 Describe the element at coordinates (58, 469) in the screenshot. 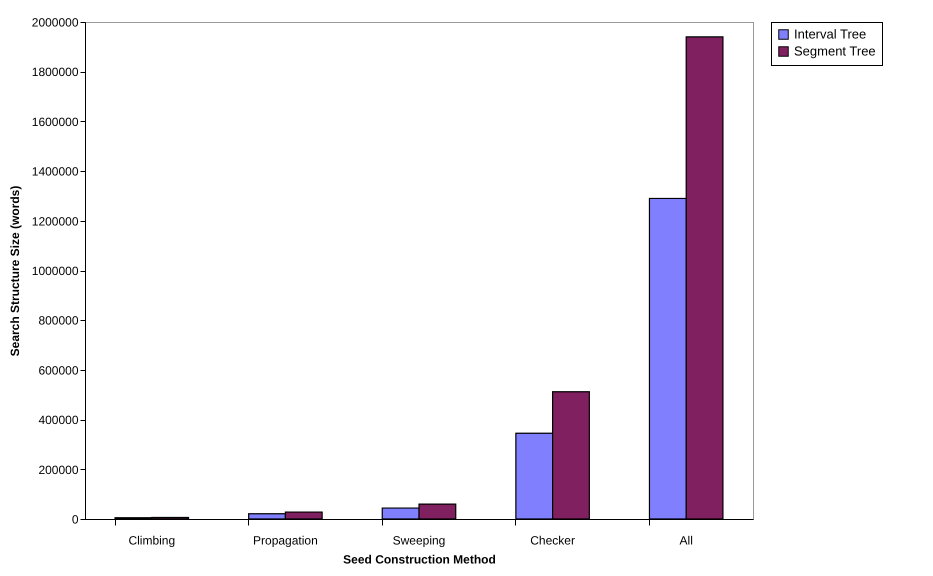

I see `y-tick-label: 200000` at that location.